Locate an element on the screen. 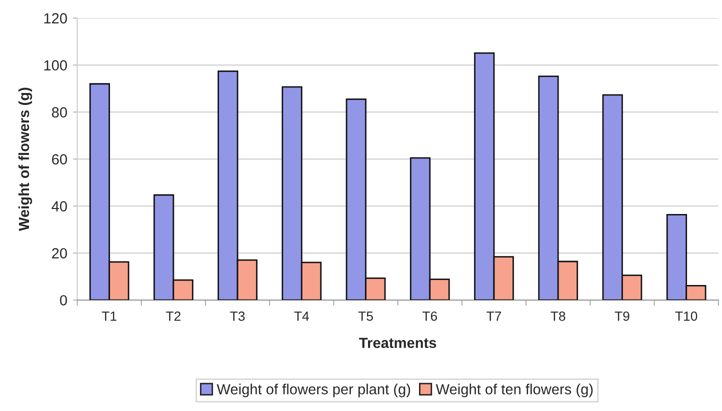  x-tick-label: T4 is located at coordinates (301, 316).